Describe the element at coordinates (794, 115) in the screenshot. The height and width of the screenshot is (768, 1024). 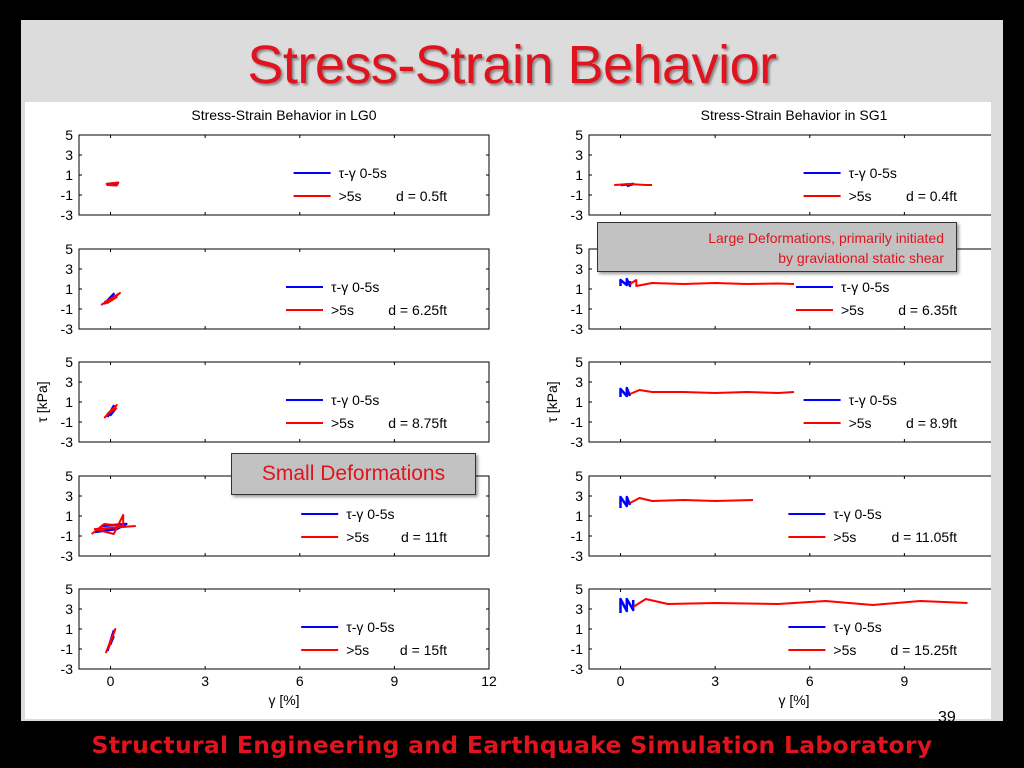
I see `chart-title-1: Stress-Strain Behavior in SG1` at that location.